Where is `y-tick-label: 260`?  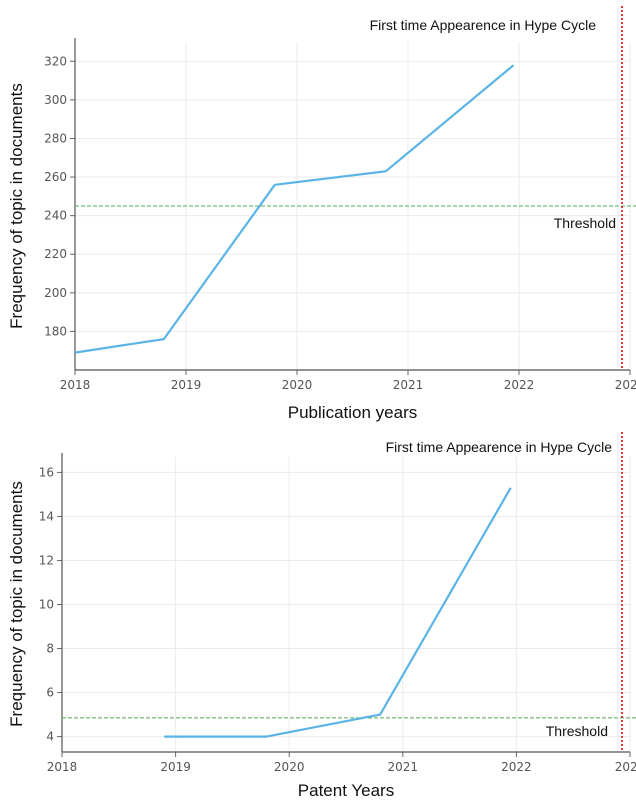
y-tick-label: 260 is located at coordinates (55, 177).